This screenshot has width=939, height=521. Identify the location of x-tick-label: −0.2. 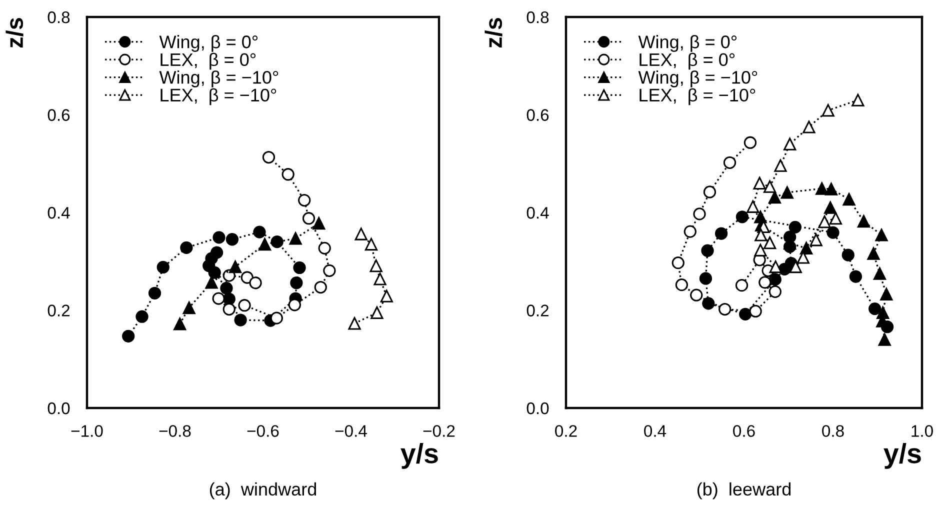
(439, 431).